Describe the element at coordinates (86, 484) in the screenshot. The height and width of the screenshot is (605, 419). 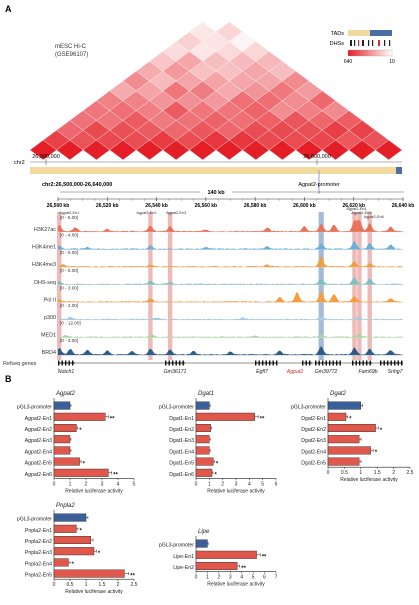
I see `chart-tick-label: 2` at that location.